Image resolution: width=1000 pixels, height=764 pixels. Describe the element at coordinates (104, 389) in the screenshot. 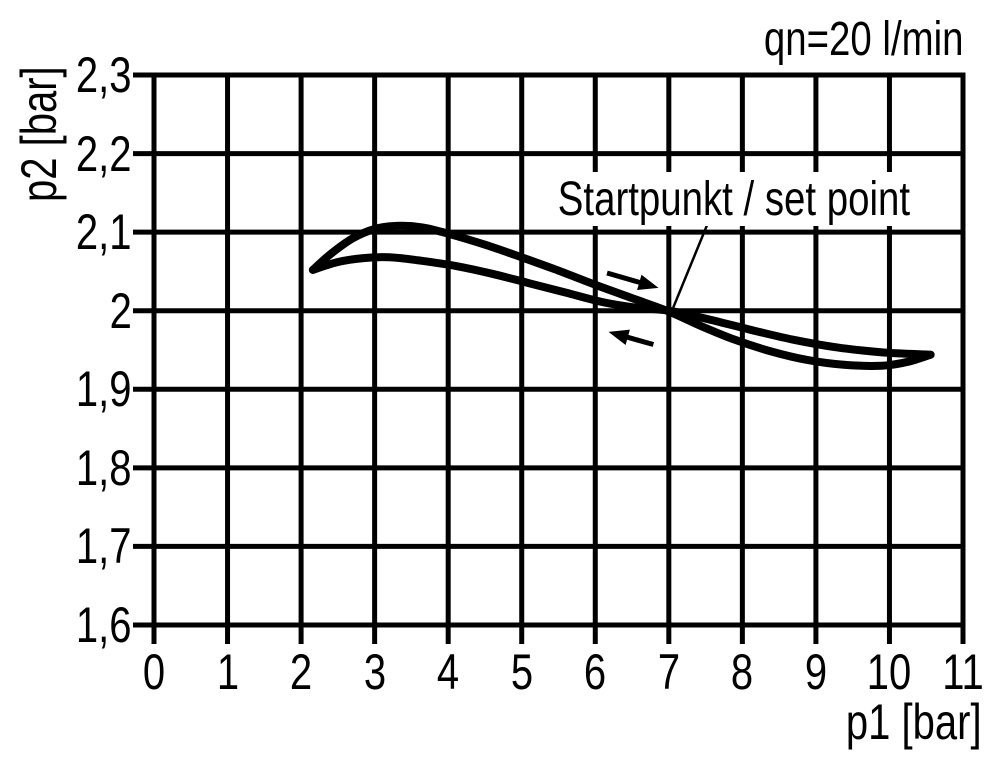

I see `y-tick-label: 1,9` at that location.